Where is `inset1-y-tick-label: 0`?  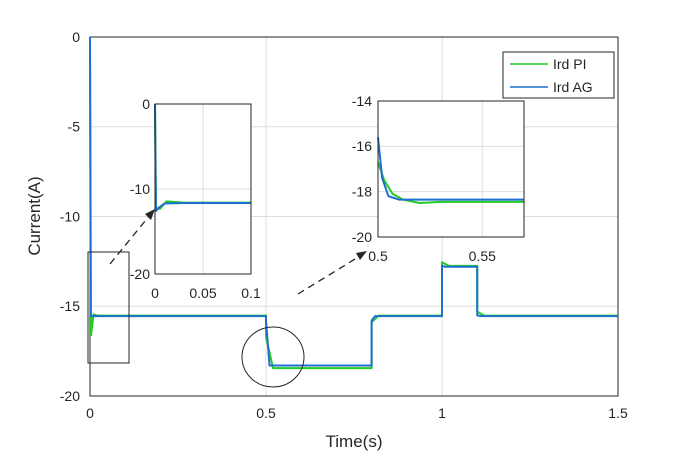
inset1-y-tick-label: 0 is located at coordinates (146, 104).